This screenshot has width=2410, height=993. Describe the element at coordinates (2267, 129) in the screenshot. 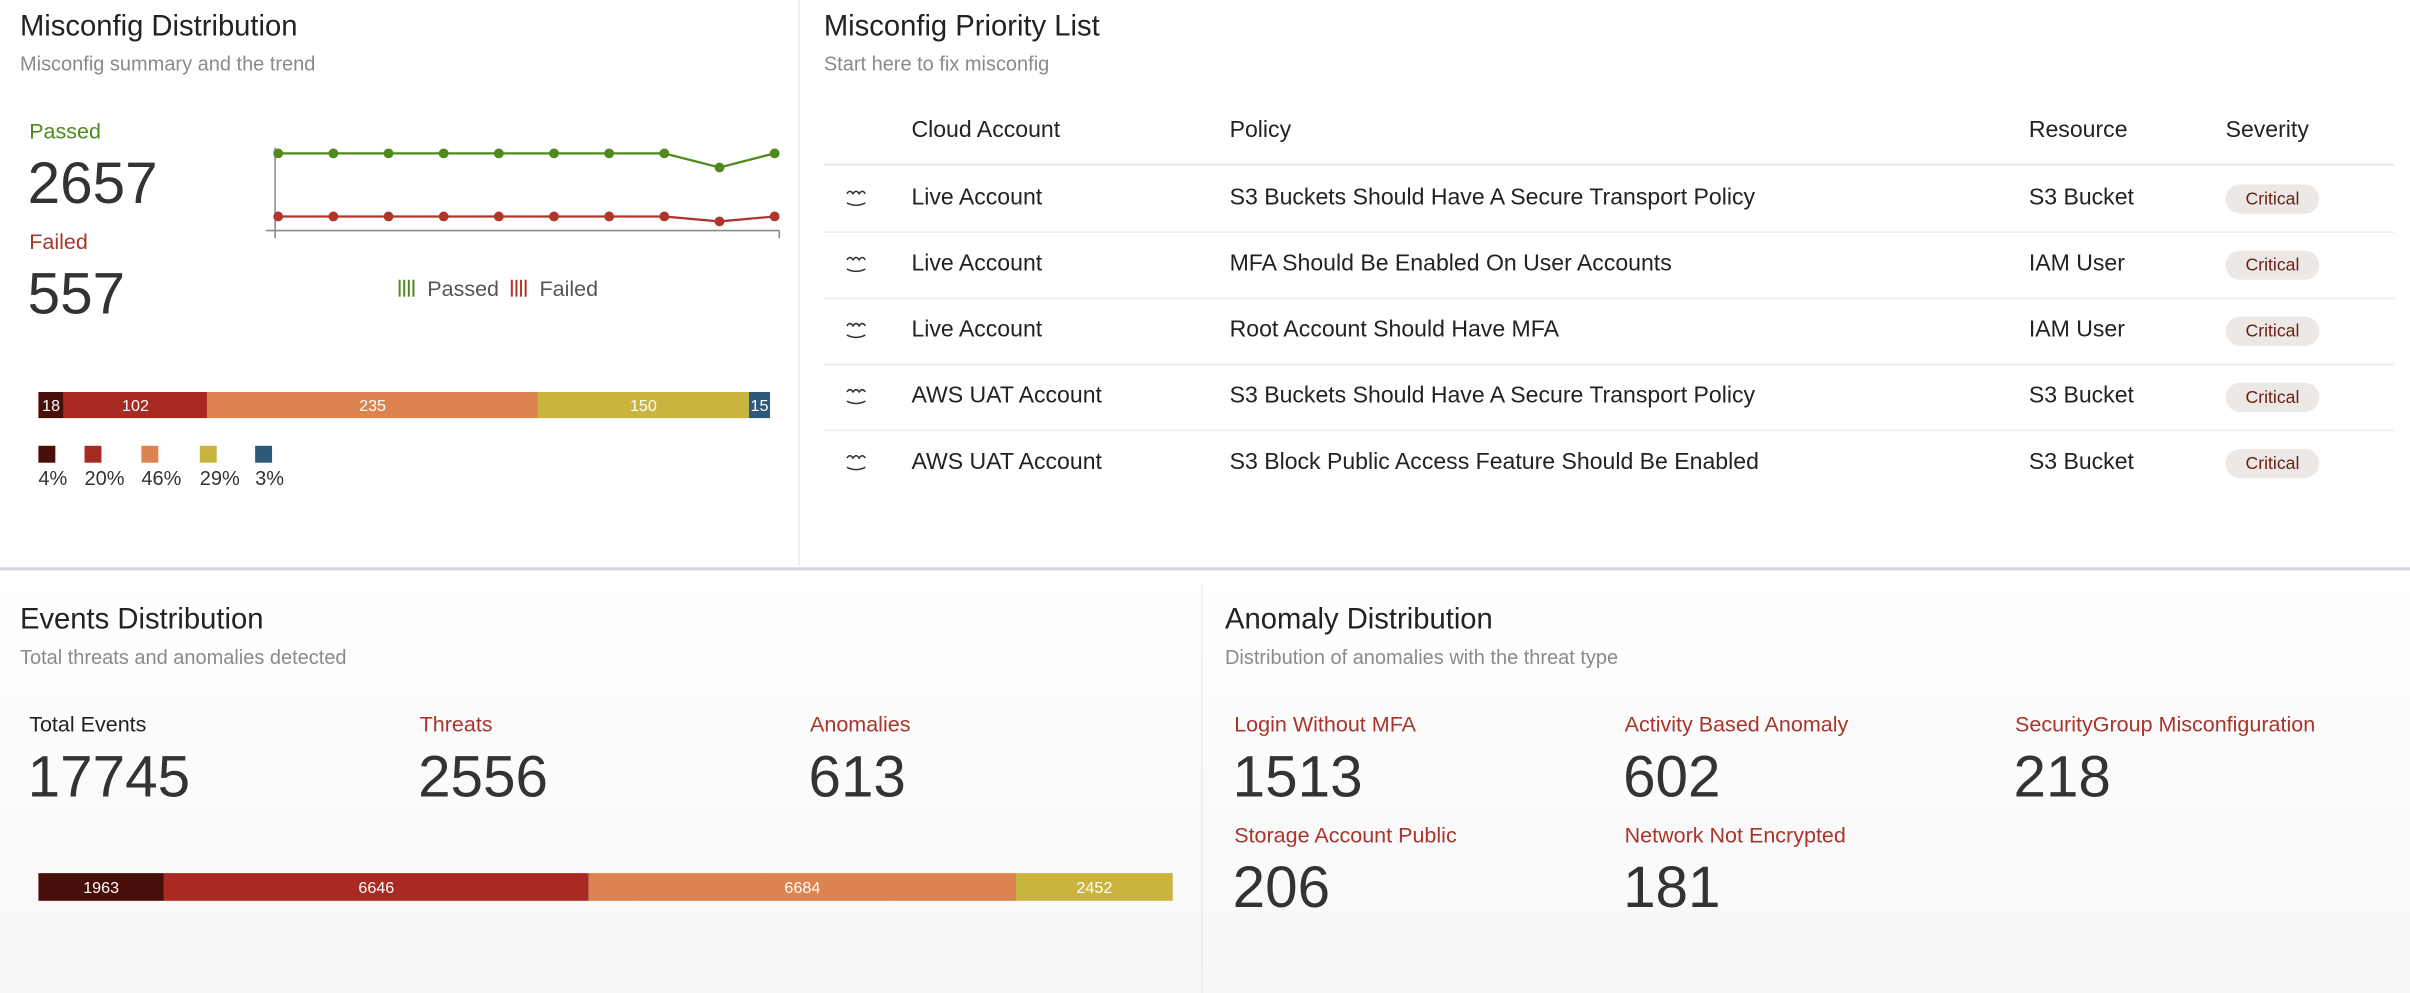

I see `column-header: Severity` at that location.